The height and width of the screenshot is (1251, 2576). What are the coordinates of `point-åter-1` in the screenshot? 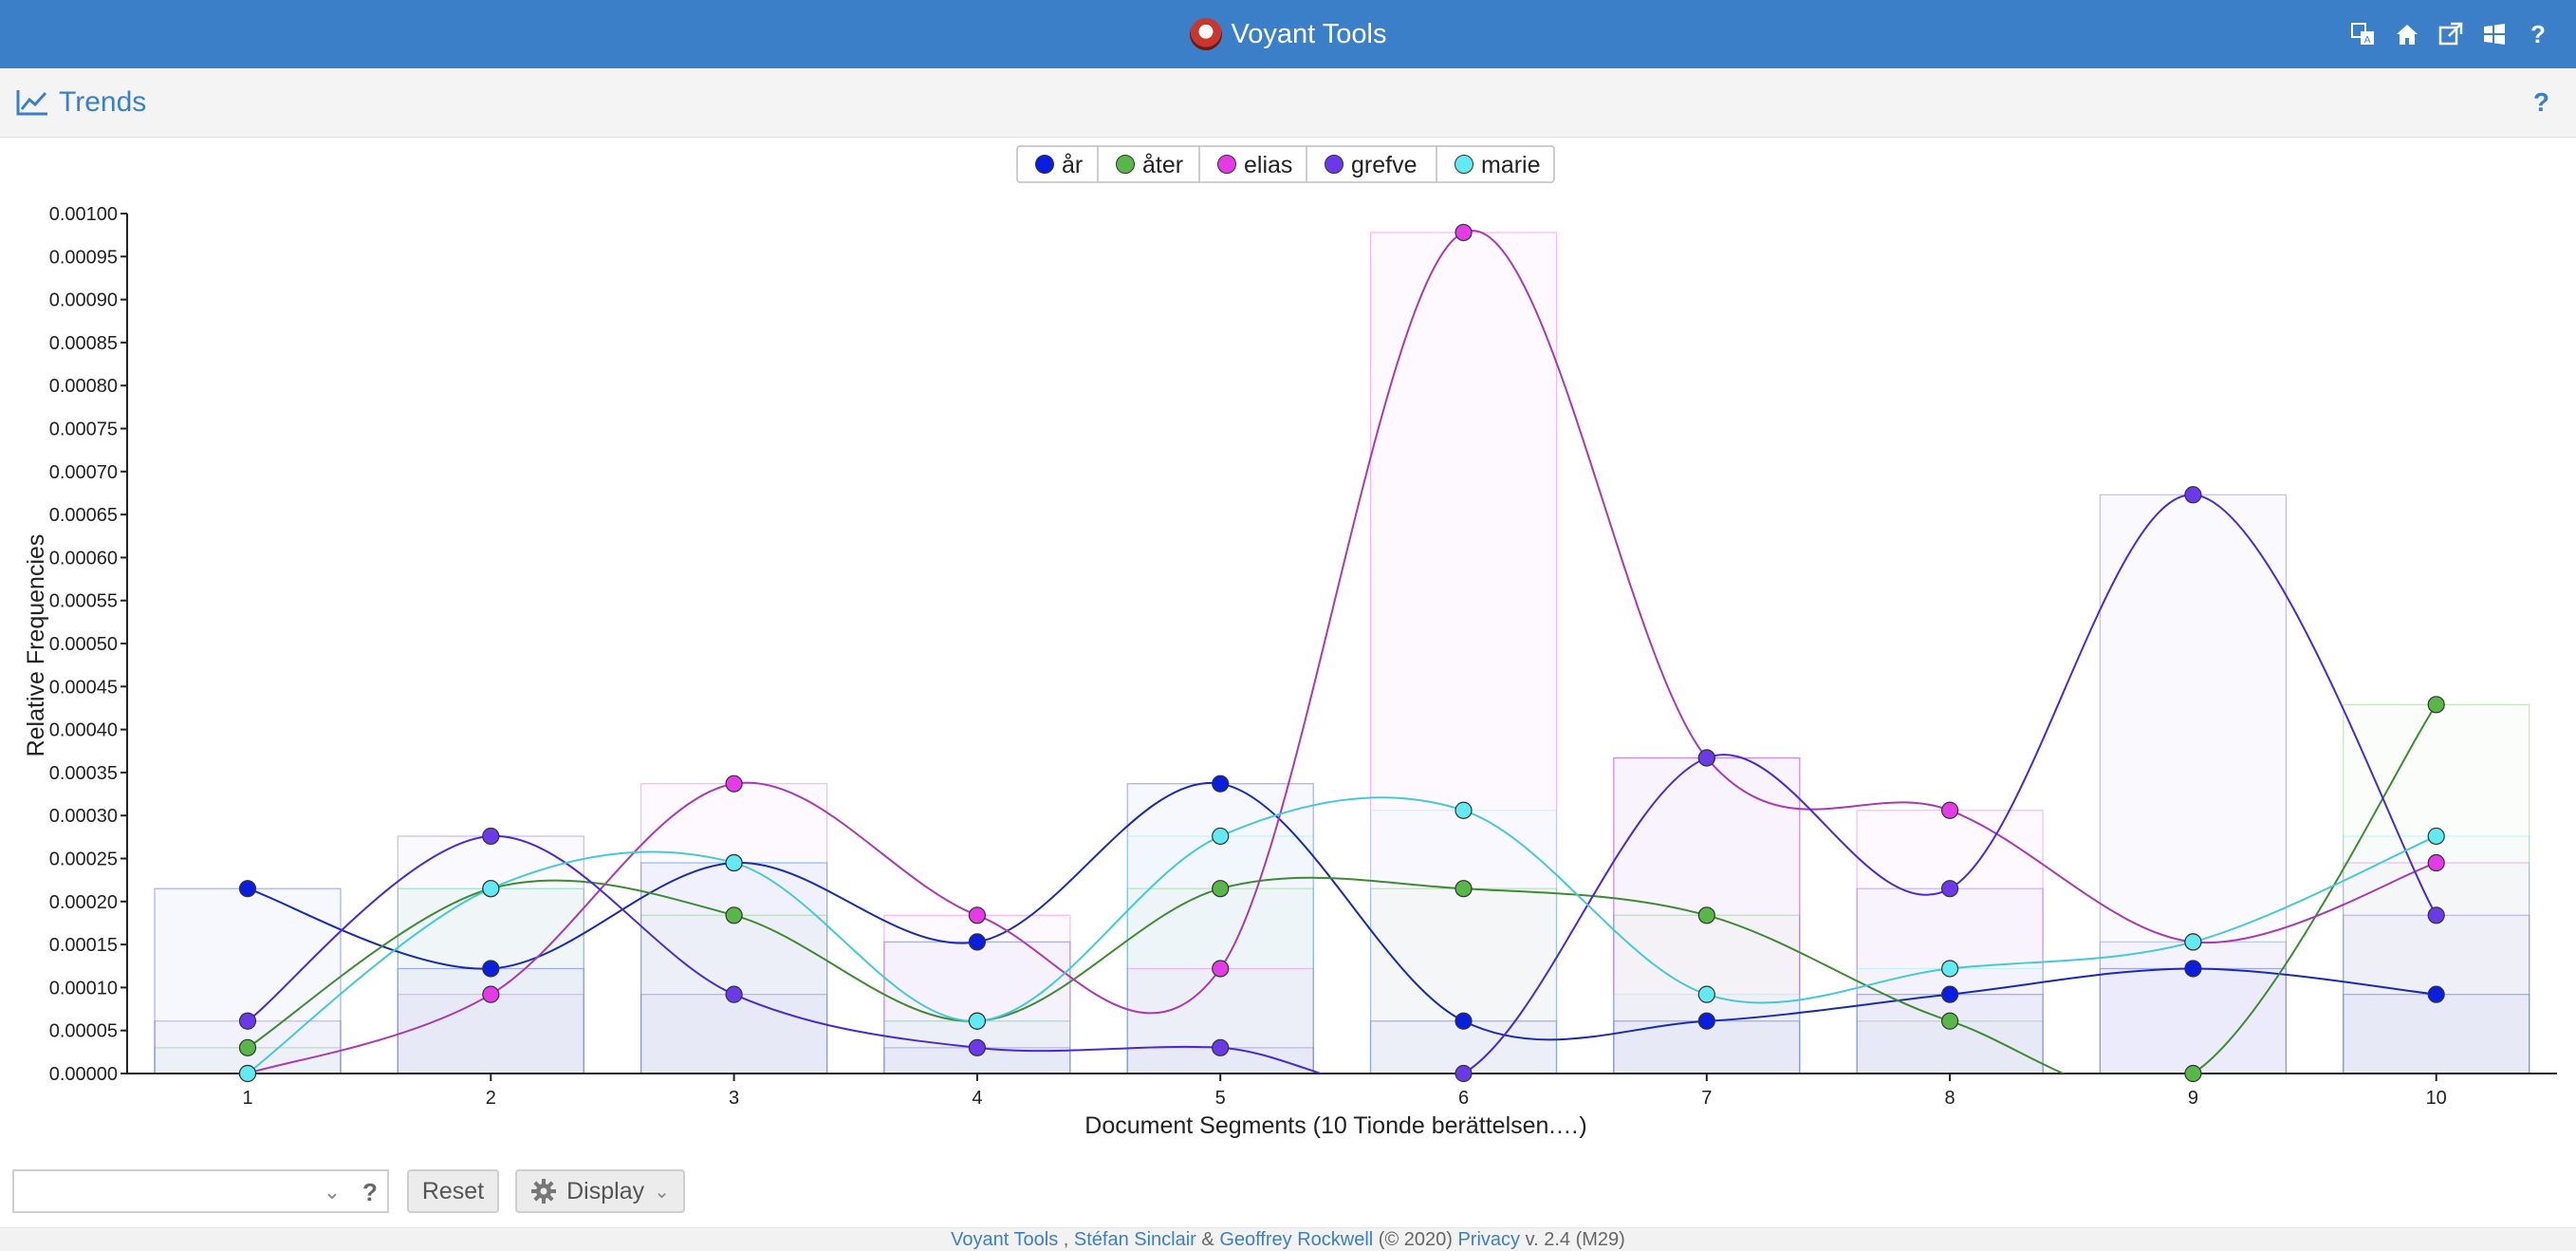 It's located at (247, 1047).